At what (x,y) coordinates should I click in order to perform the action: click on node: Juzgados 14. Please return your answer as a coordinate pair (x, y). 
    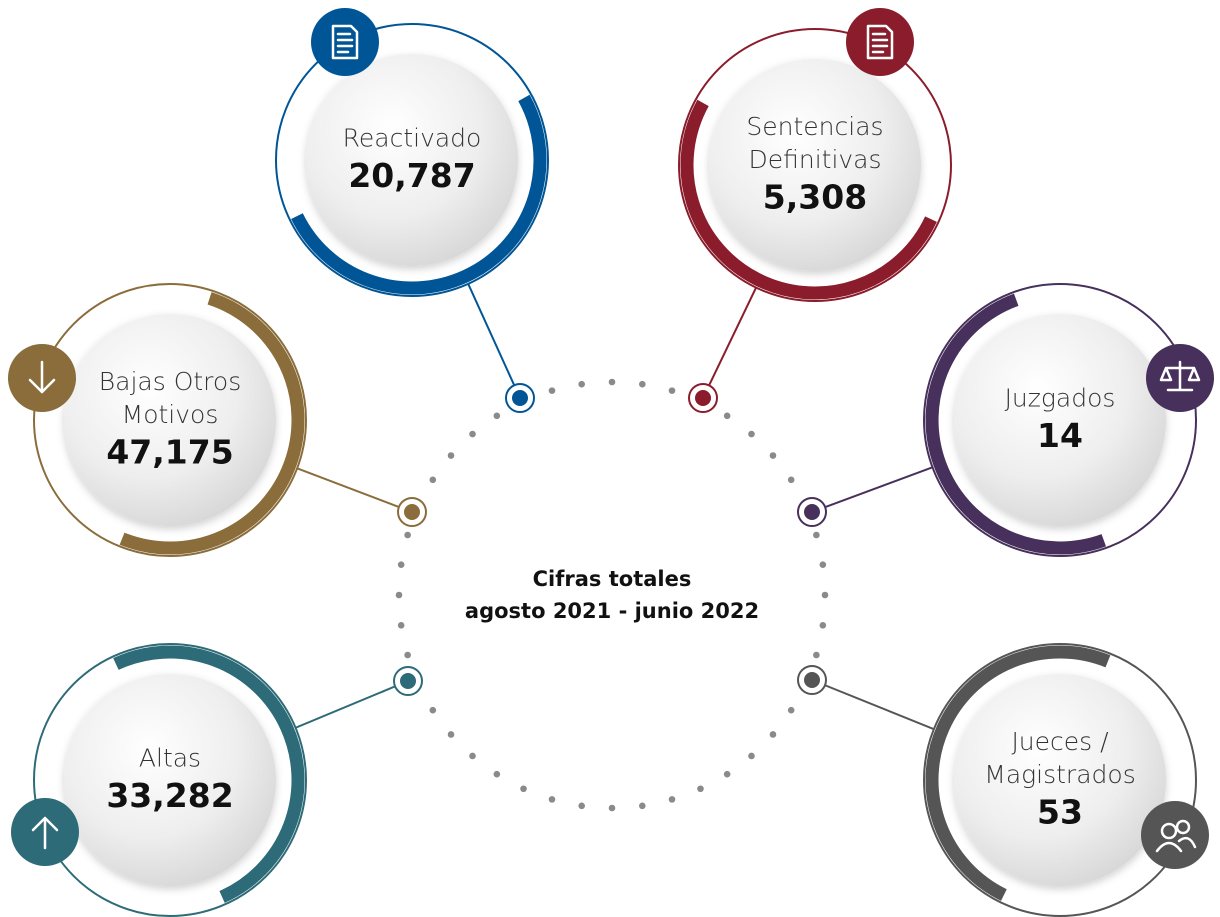
    Looking at the image, I should click on (1005, 420).